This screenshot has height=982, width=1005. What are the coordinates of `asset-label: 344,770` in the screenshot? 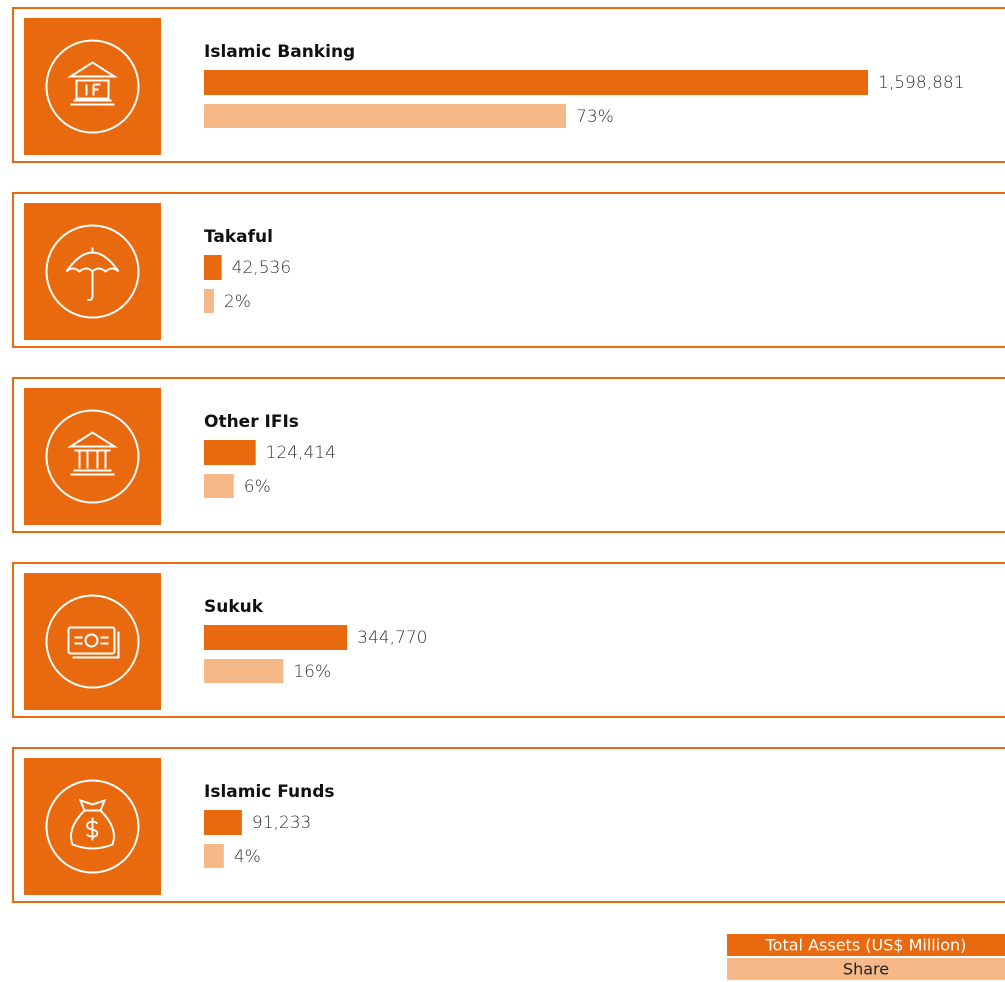 It's located at (392, 638).